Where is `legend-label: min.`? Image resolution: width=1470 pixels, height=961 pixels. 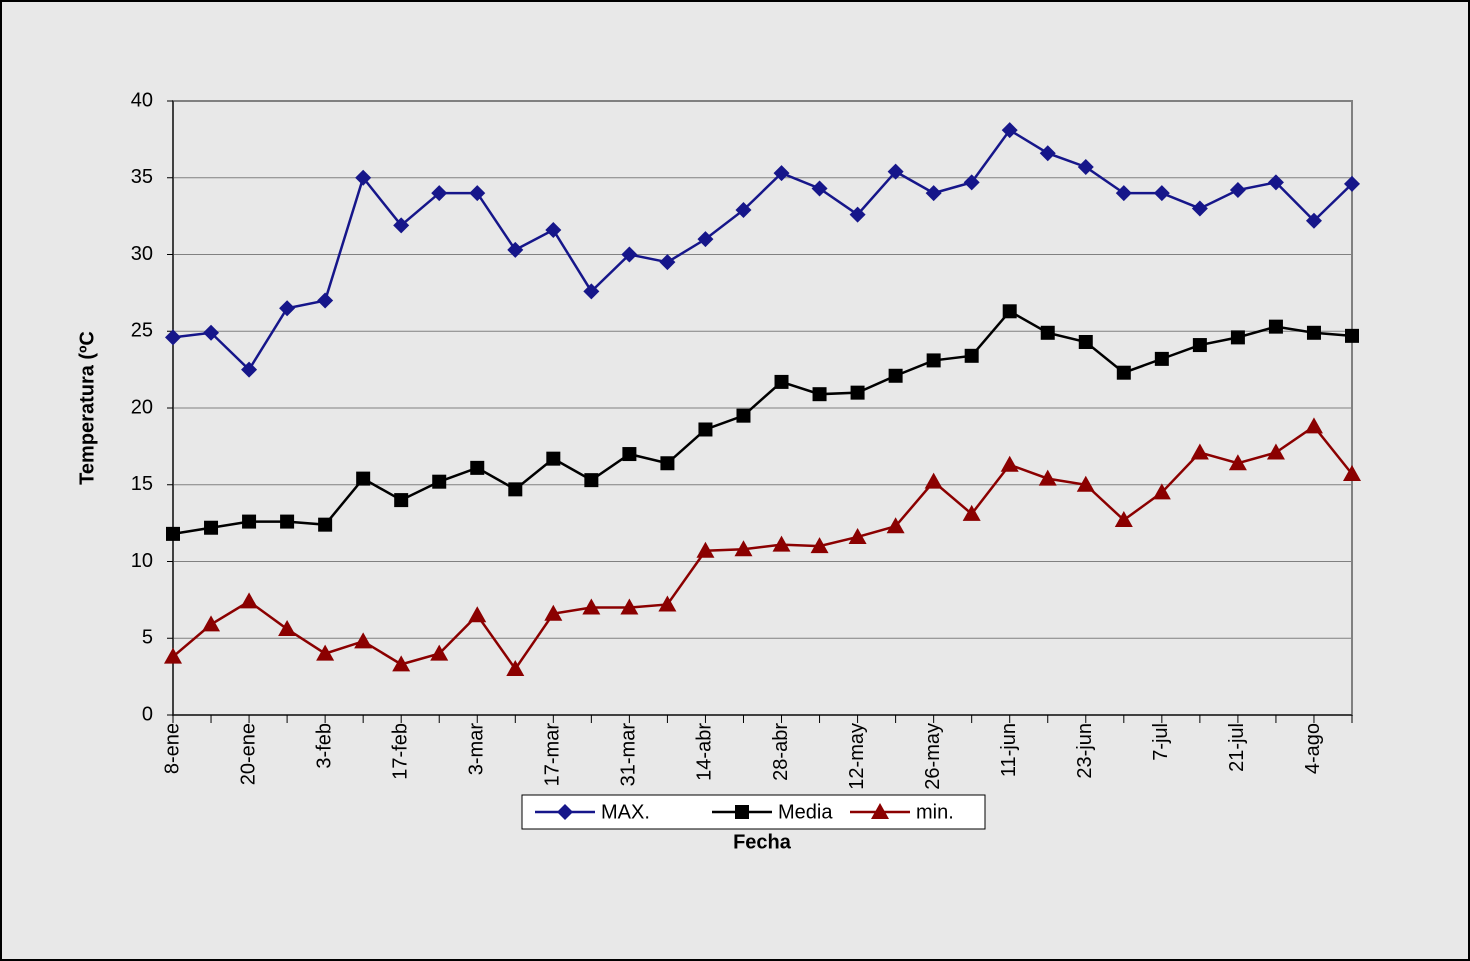 legend-label: min. is located at coordinates (935, 812).